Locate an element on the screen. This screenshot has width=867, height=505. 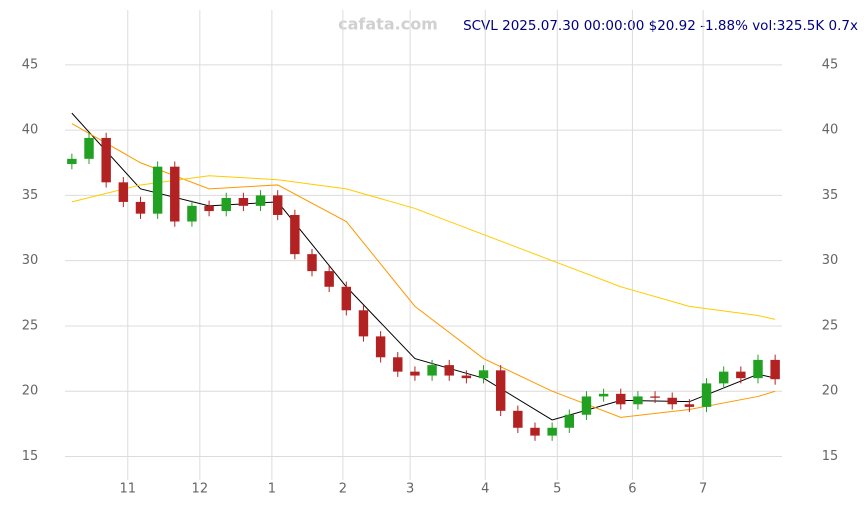
y-tick-label: 30 is located at coordinates (30, 260).